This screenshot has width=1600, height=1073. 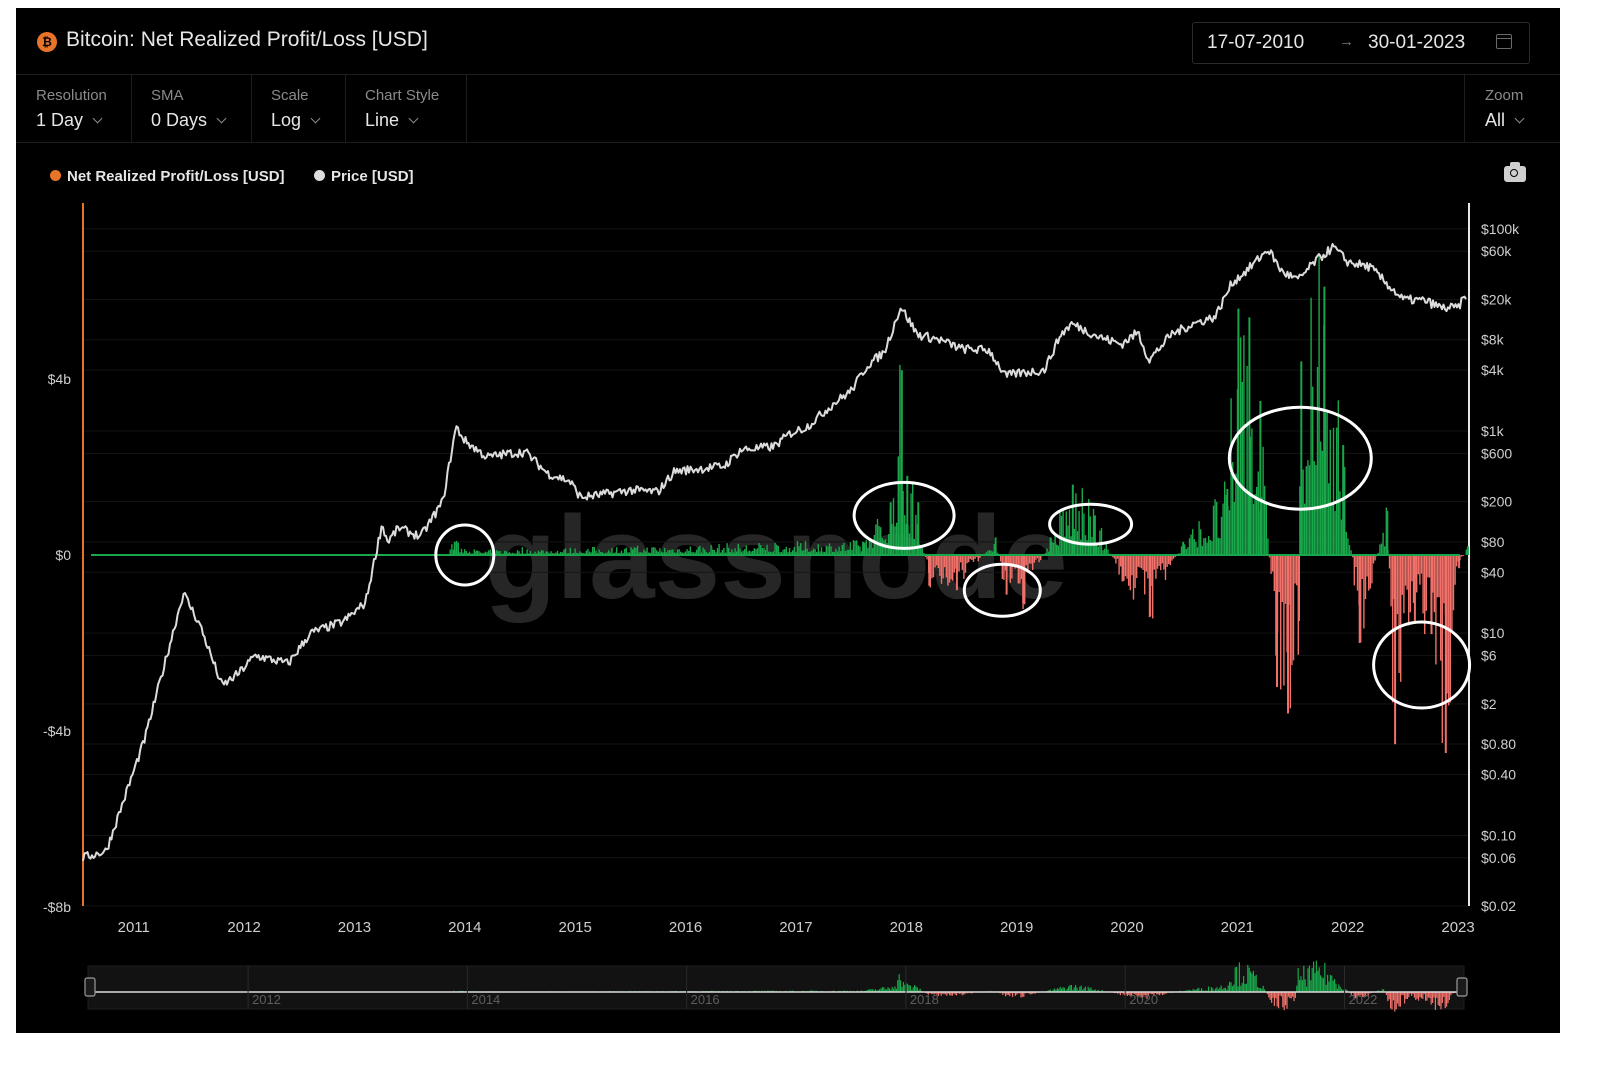 I want to click on navigator-handle-right, so click(x=1462, y=987).